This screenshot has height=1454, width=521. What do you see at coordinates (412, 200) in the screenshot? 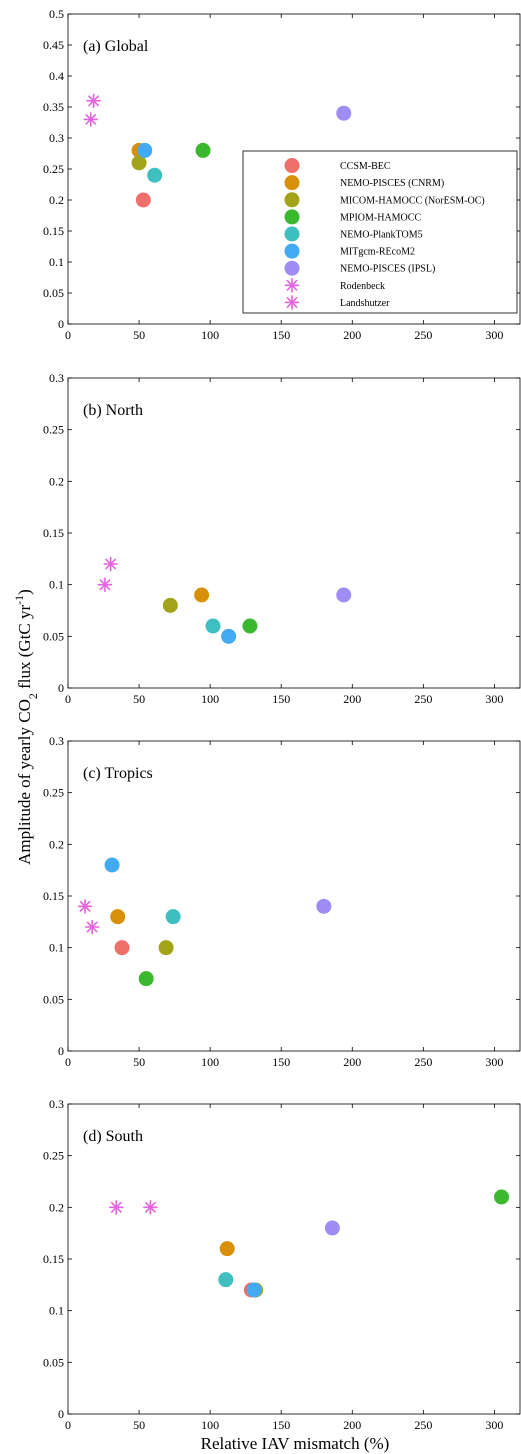
I see `legend-label: MICOM-HAMOCC (NorESM-OC)` at bounding box center [412, 200].